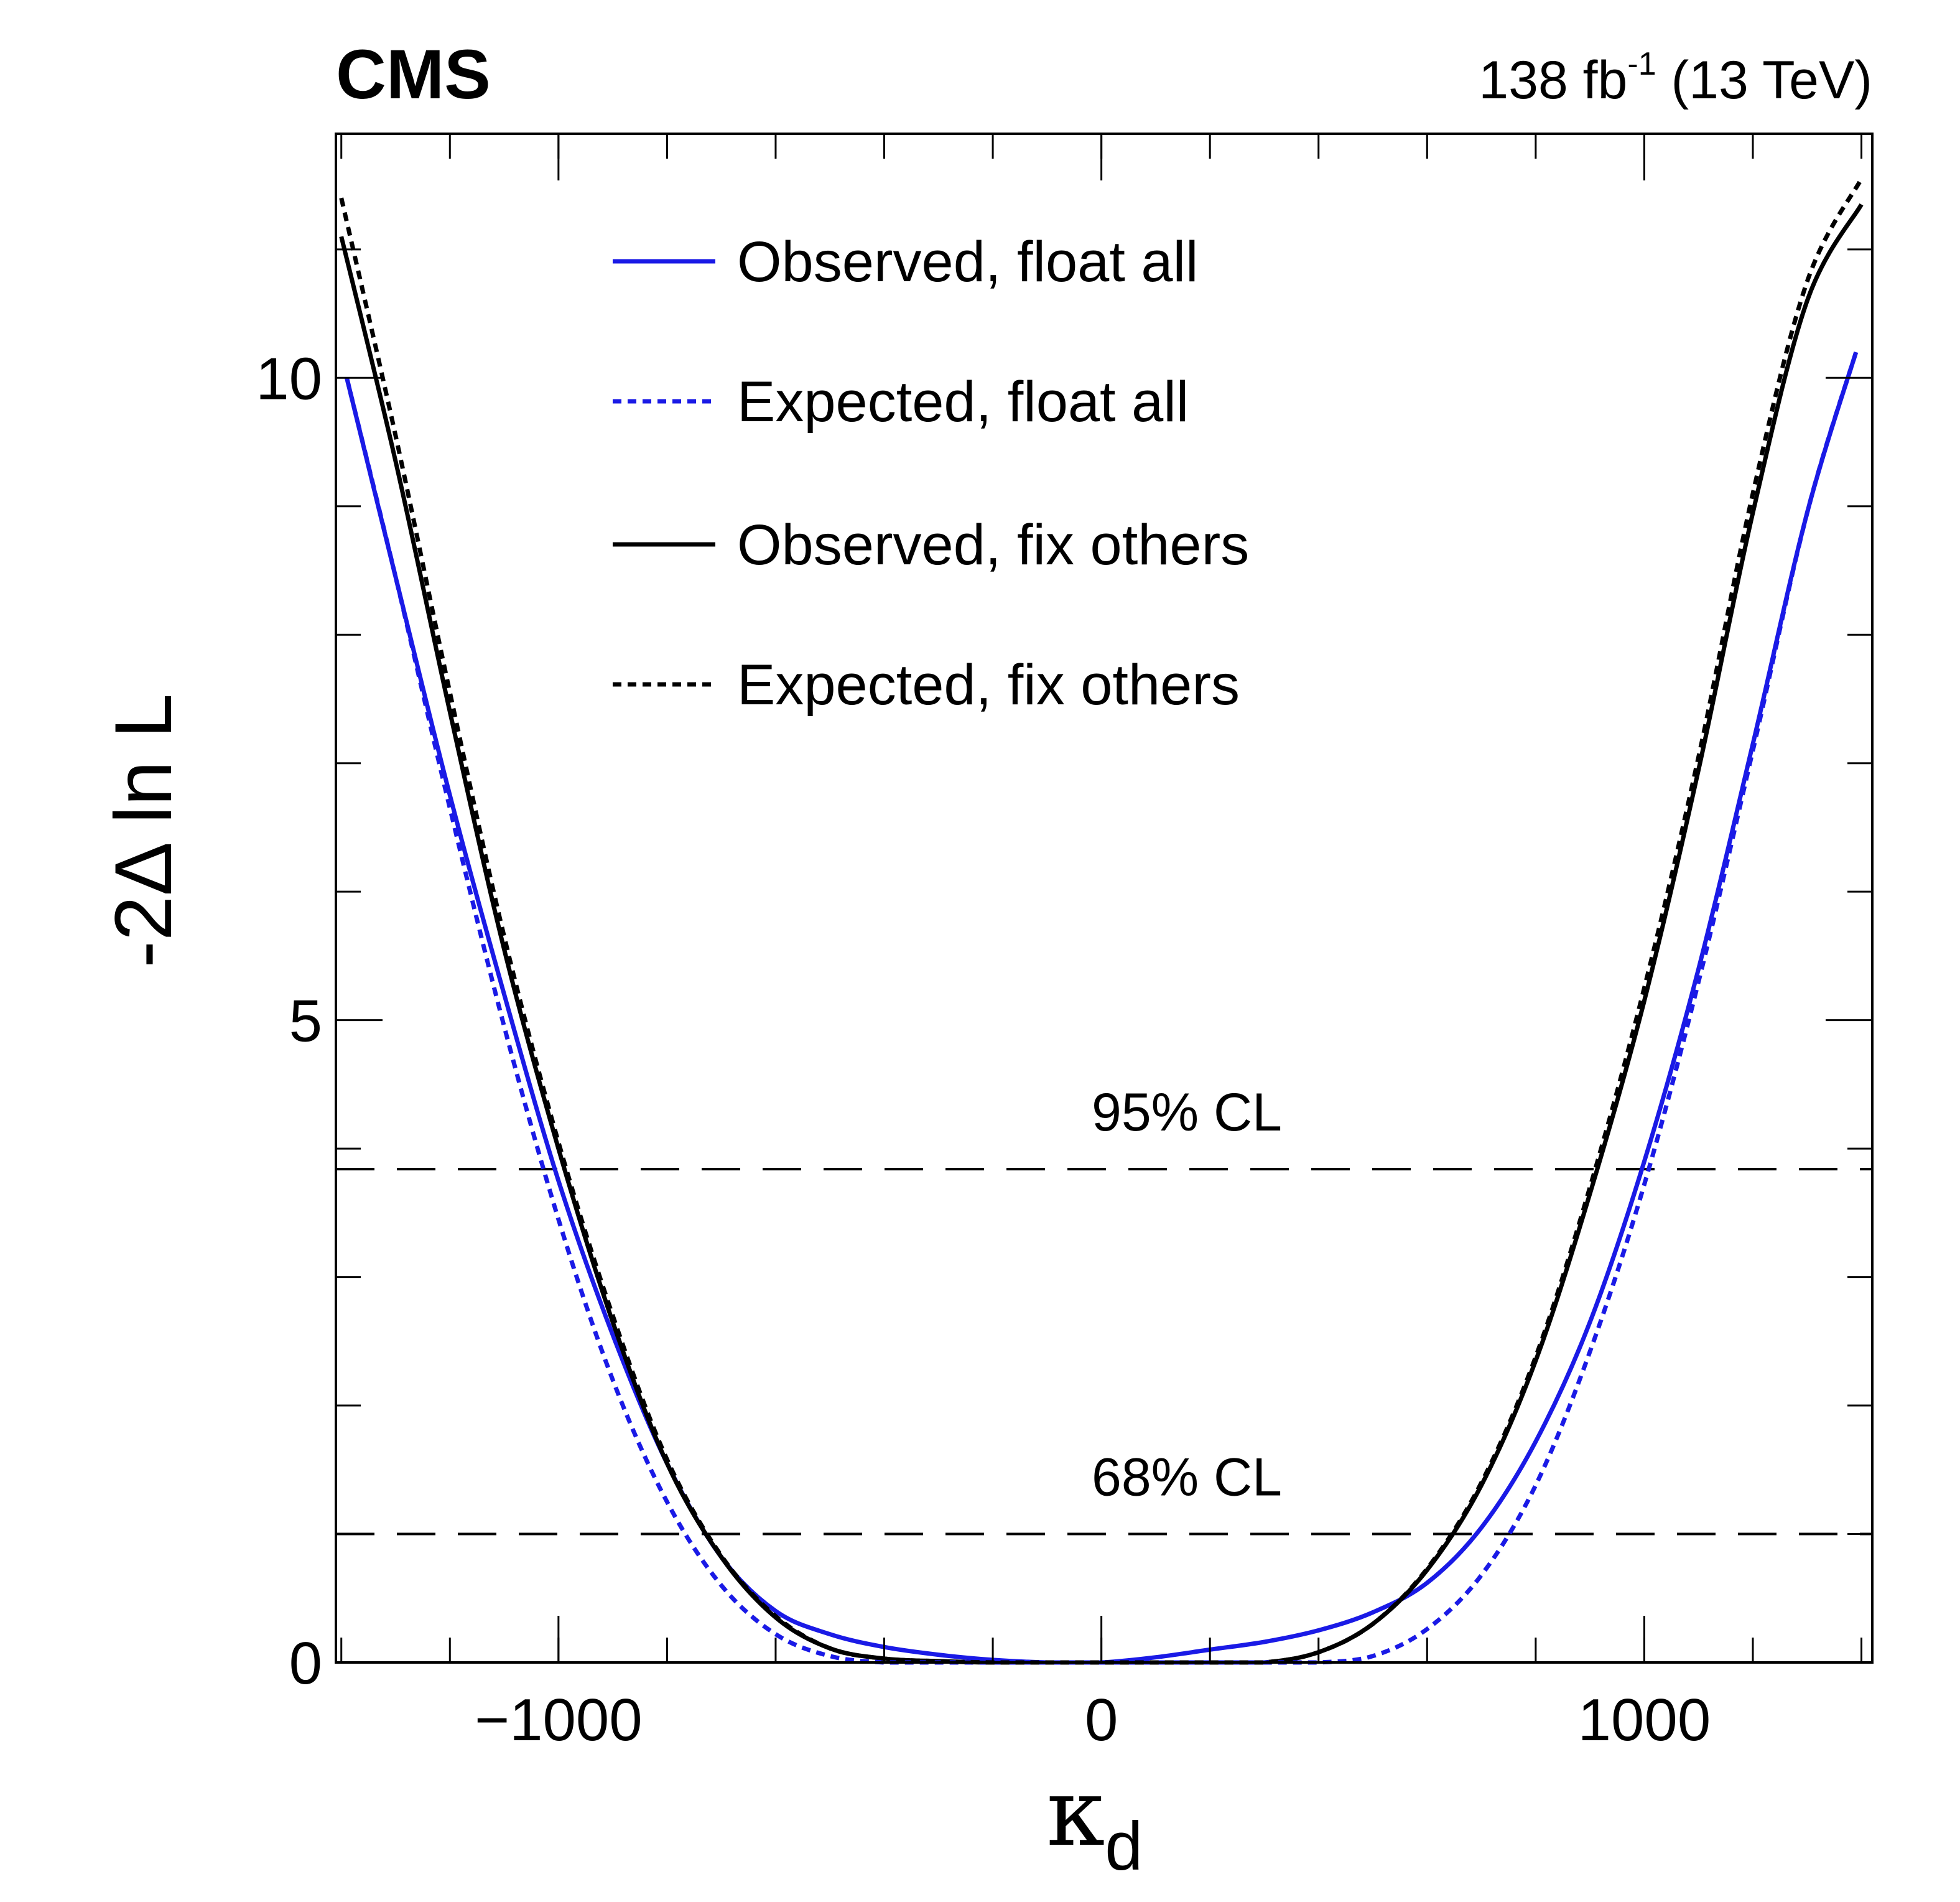 Image resolution: width=1960 pixels, height=1902 pixels. What do you see at coordinates (1641, 64) in the screenshot?
I see `lumi-exponent: -1` at bounding box center [1641, 64].